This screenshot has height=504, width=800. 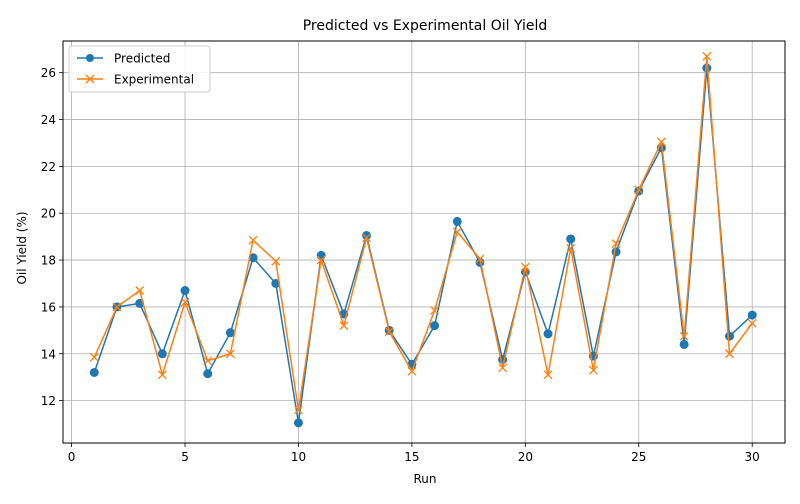 I want to click on y-tick-label: 16, so click(x=48, y=307).